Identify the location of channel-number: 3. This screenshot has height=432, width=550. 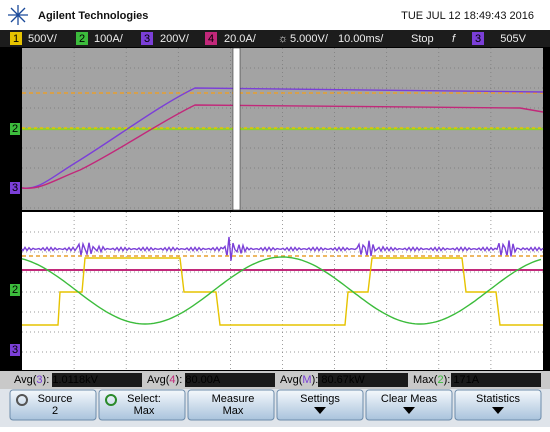
(147, 39).